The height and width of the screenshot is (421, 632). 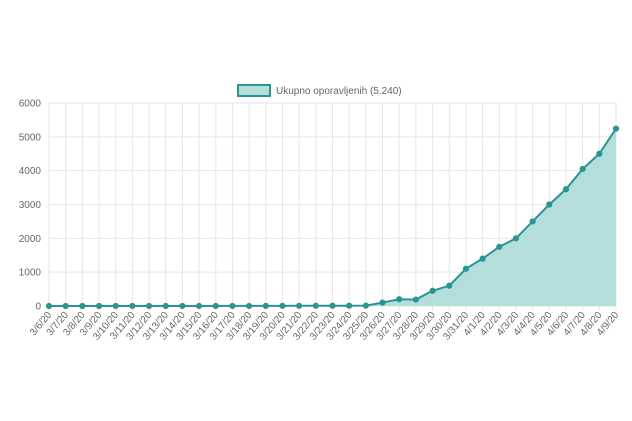 What do you see at coordinates (30, 137) in the screenshot?
I see `y-tick-label: 5000` at bounding box center [30, 137].